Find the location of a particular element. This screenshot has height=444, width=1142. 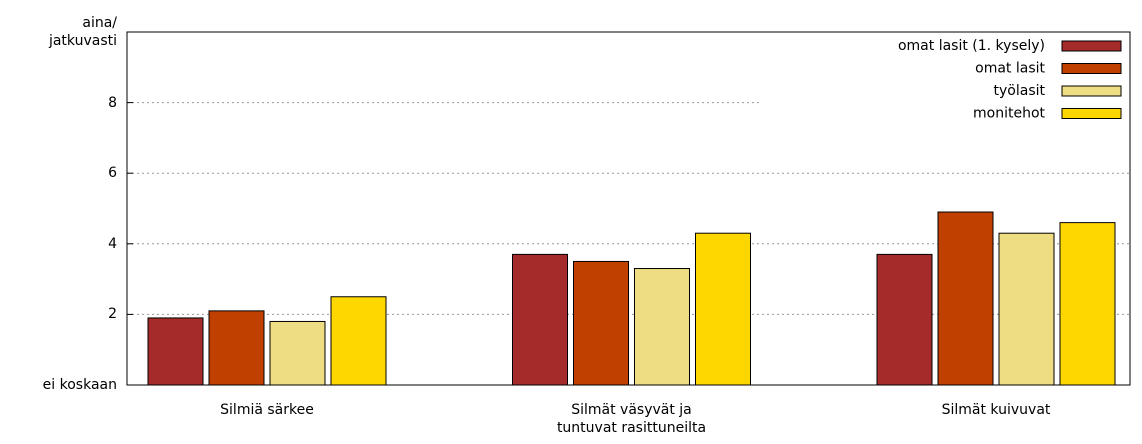

y-tick-label: ei koskaan is located at coordinates (79, 385).